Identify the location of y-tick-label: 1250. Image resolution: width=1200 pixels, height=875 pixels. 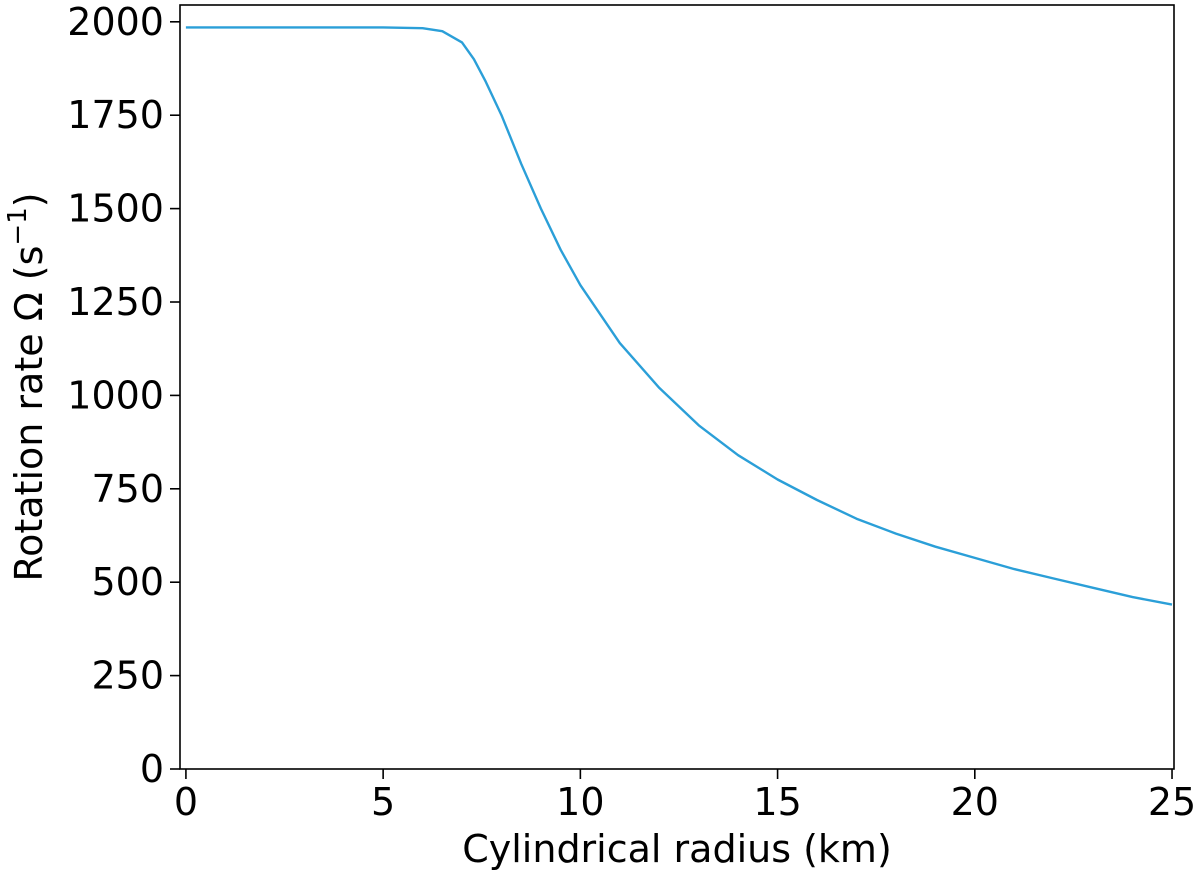
(115, 302).